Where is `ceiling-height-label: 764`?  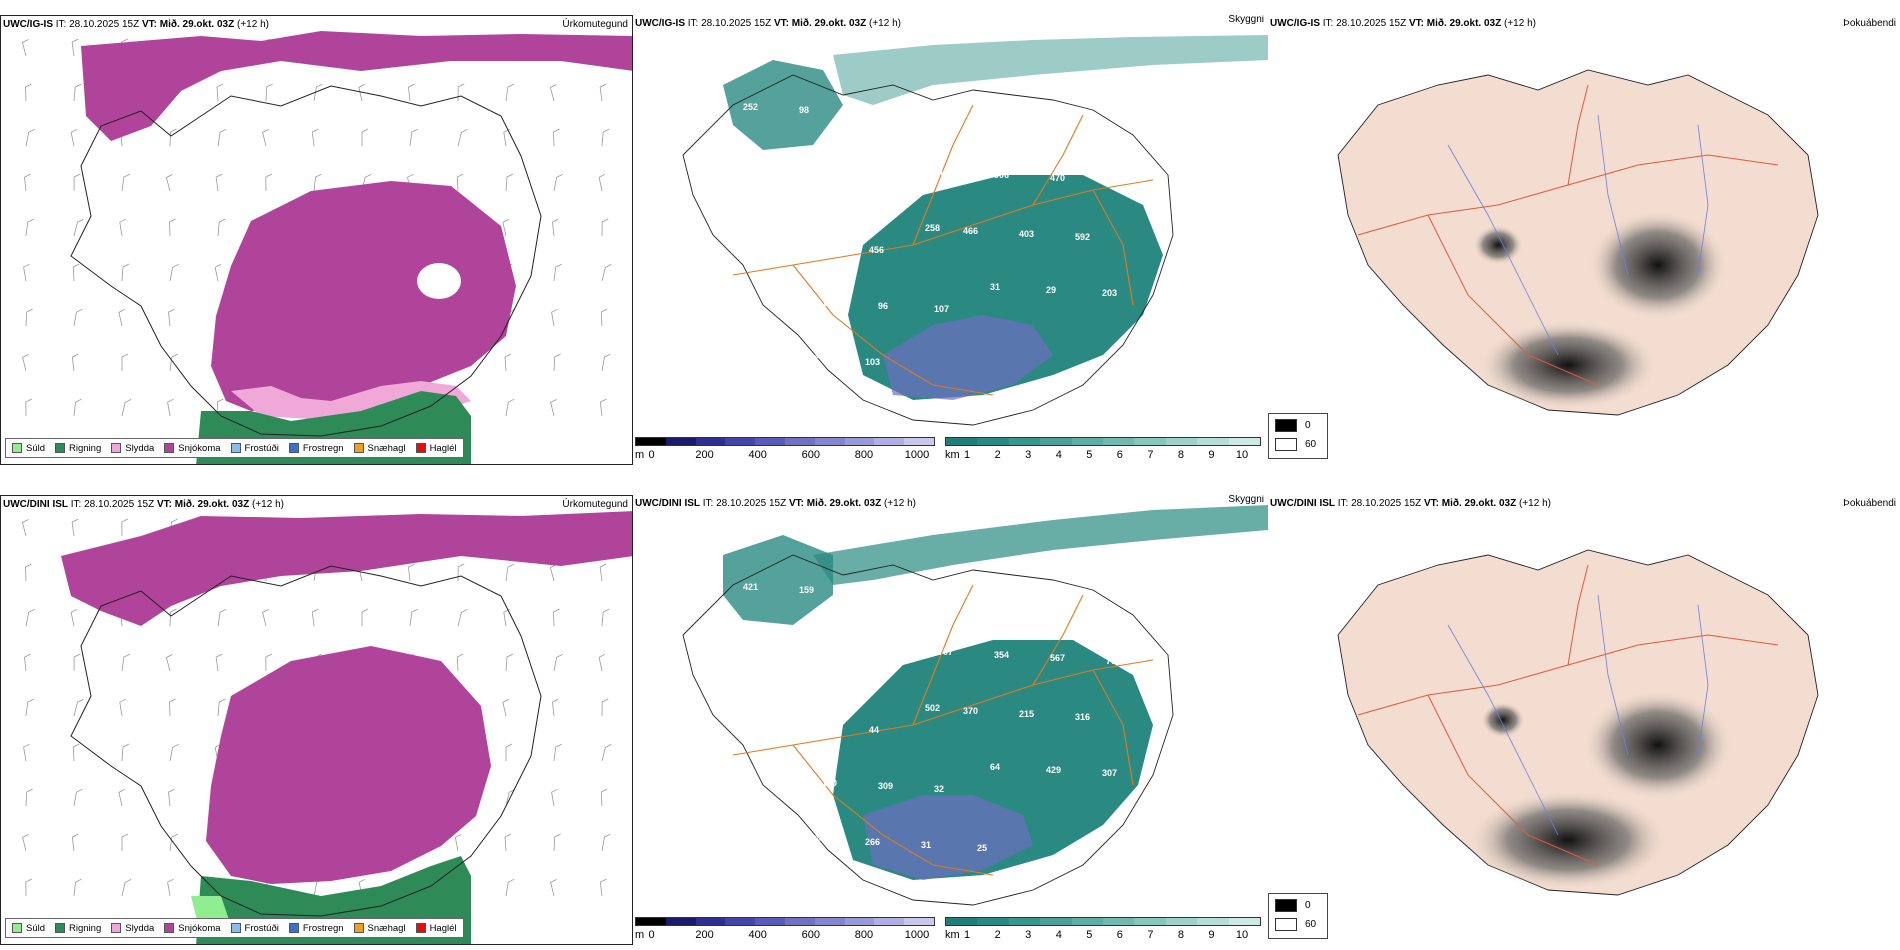 ceiling-height-label: 764 is located at coordinates (1113, 661).